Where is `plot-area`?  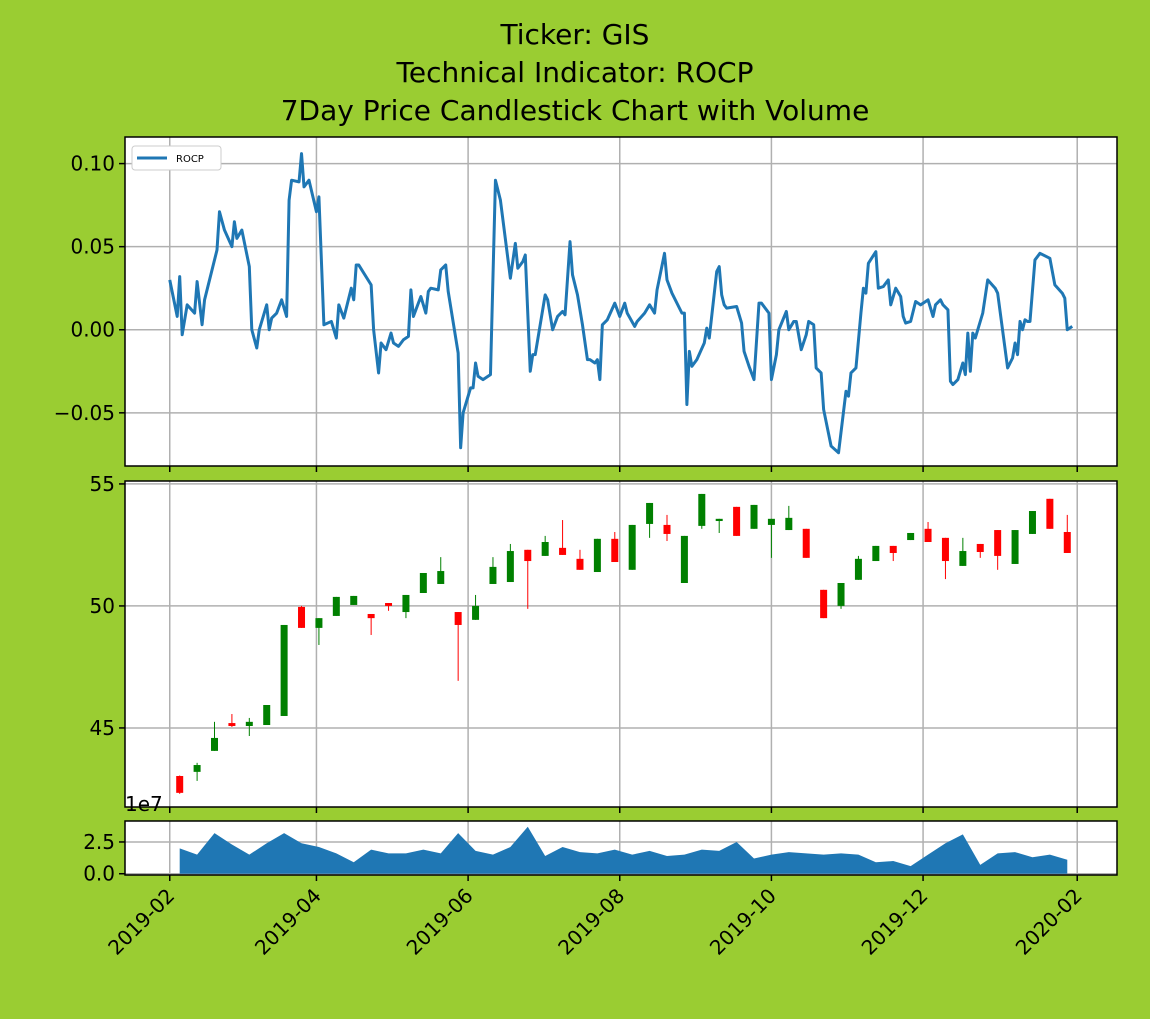
plot-area is located at coordinates (623, 850).